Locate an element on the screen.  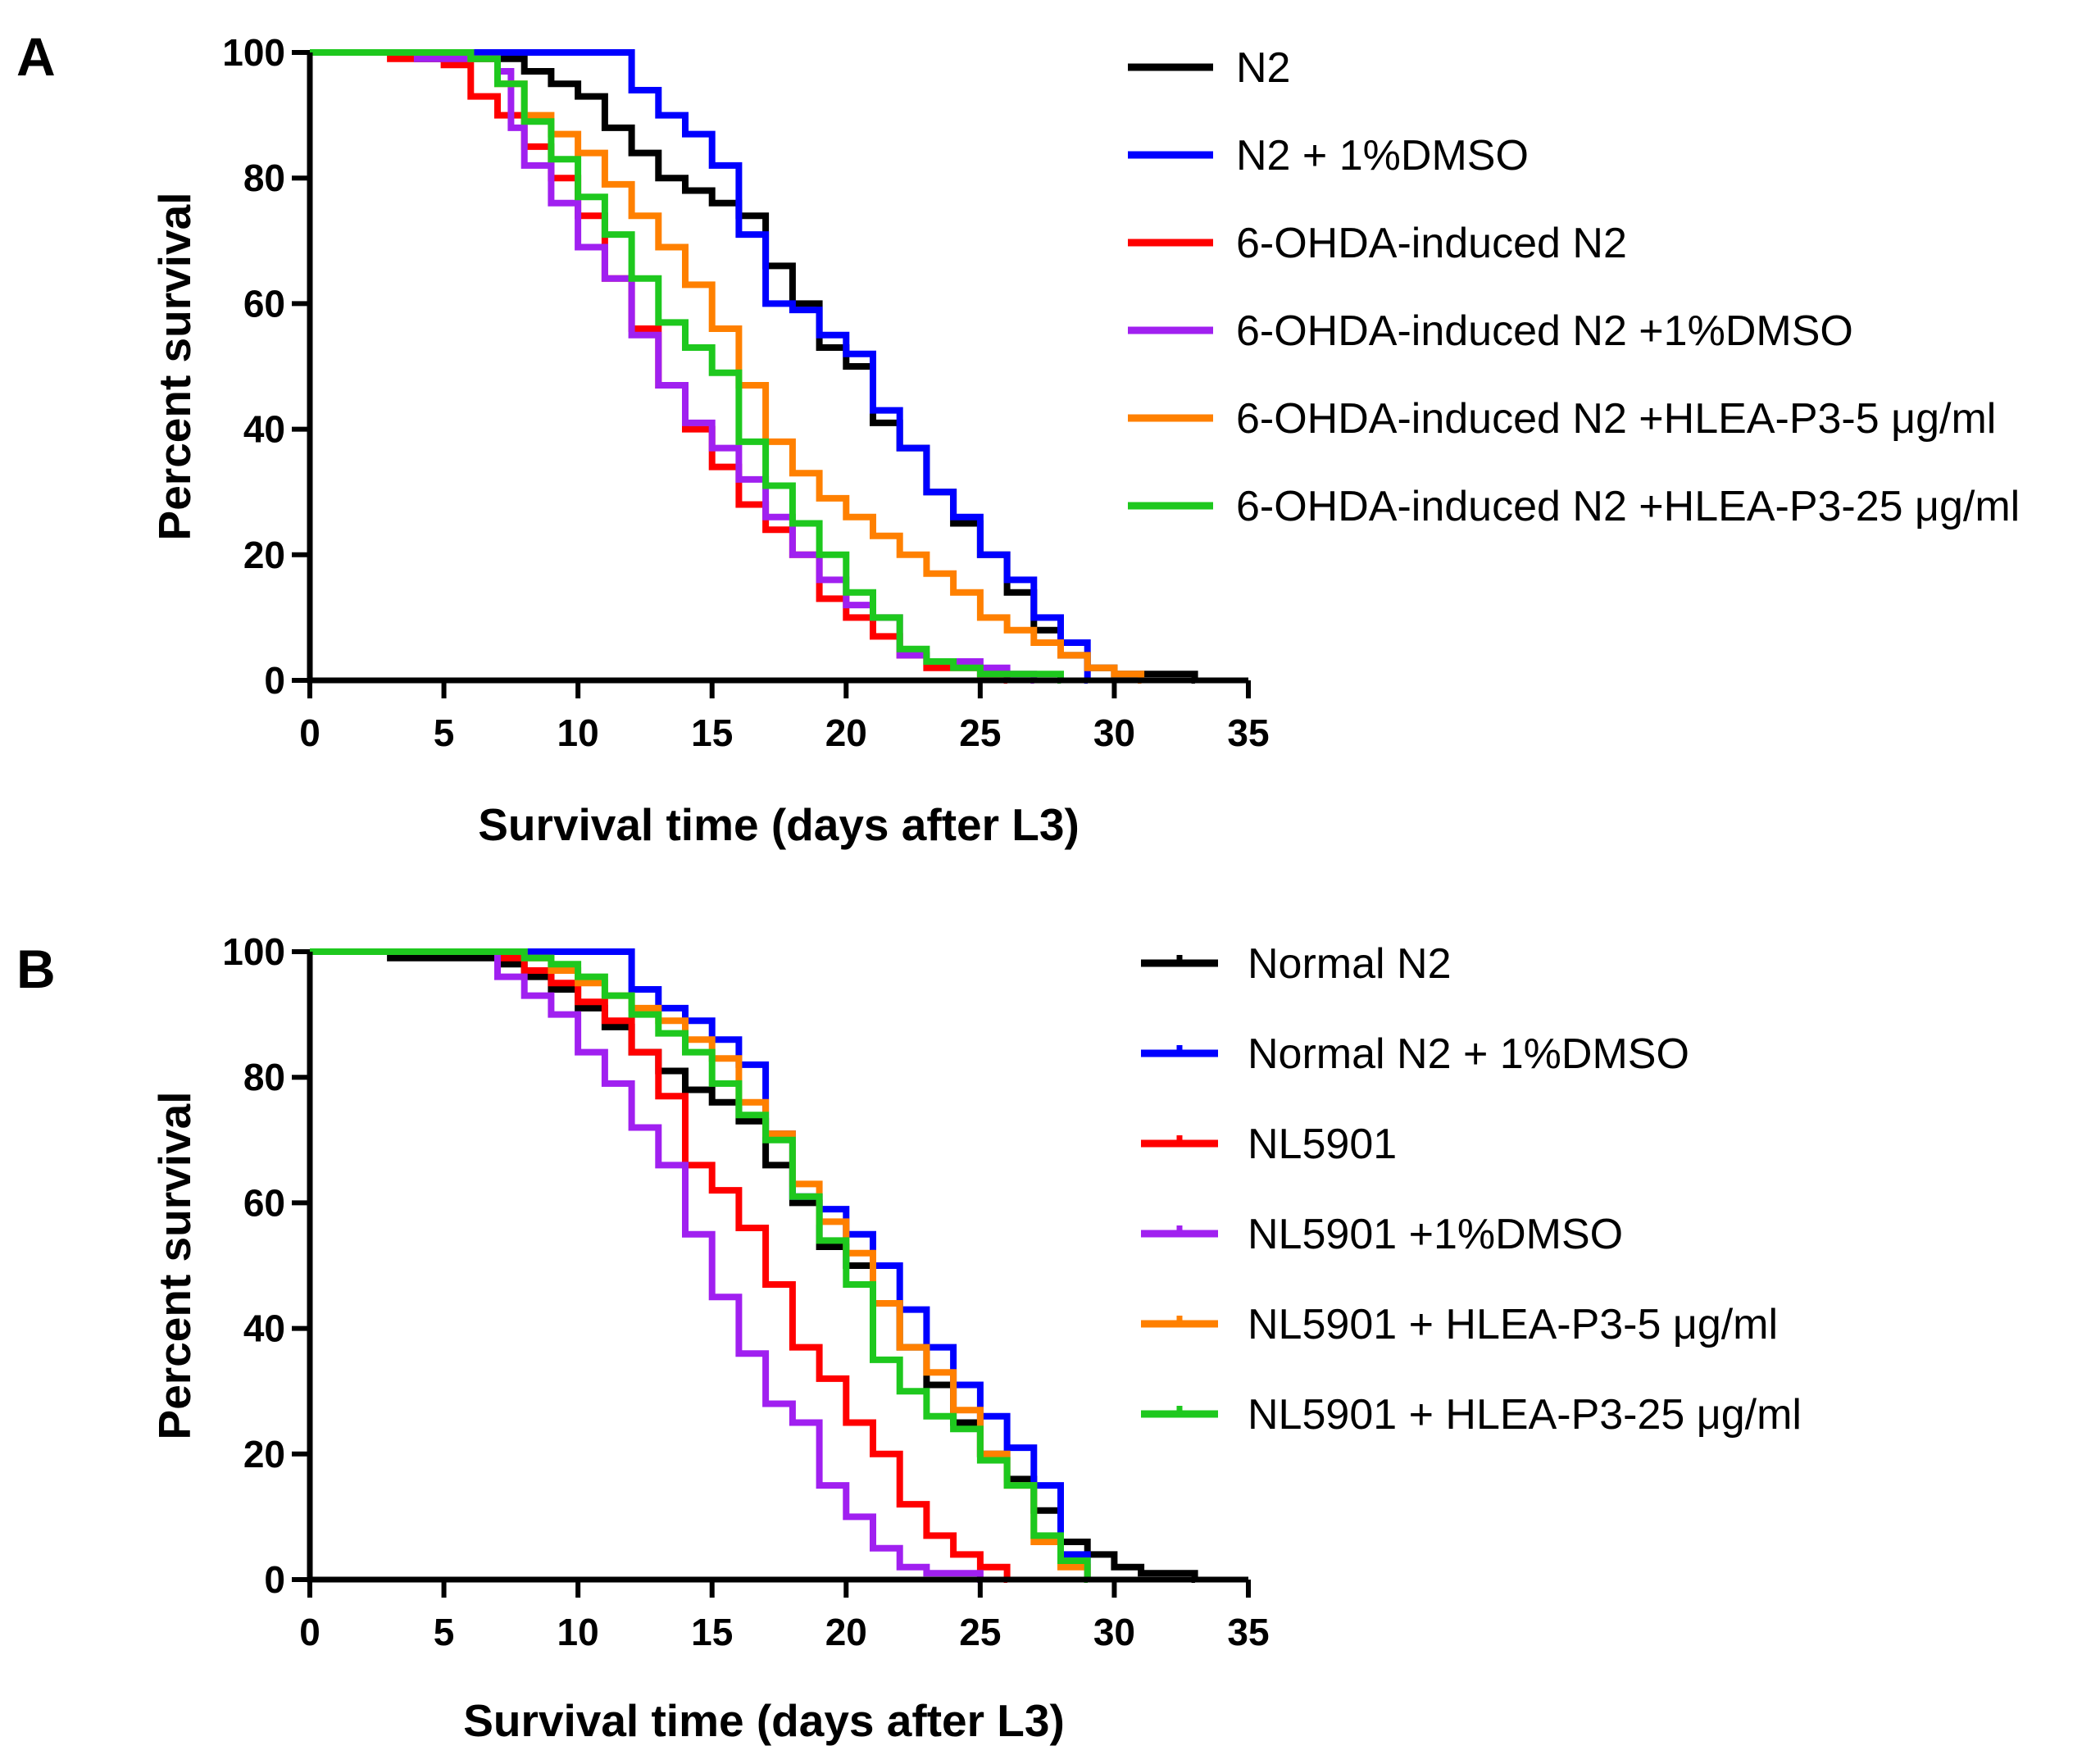
legend-label: 6-OHDA-induced N2 +HLEA-P3-25 μg/ml is located at coordinates (1628, 506).